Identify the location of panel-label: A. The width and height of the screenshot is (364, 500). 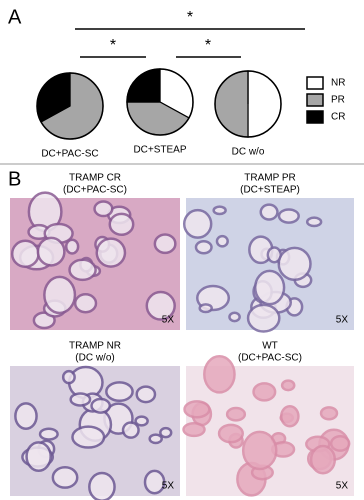
(15, 17).